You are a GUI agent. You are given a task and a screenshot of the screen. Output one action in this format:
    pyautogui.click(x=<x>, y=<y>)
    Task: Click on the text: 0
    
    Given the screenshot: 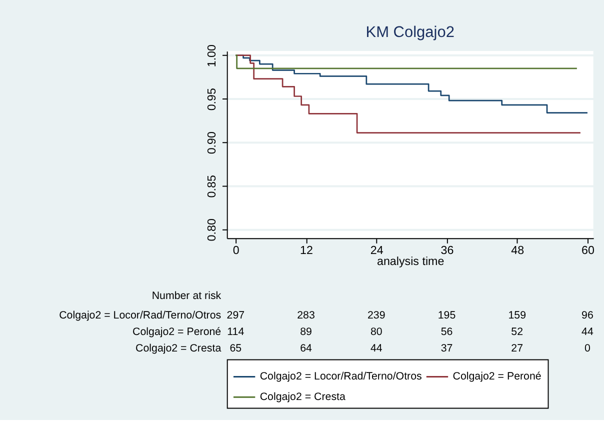 What is the action you would take?
    pyautogui.click(x=587, y=348)
    